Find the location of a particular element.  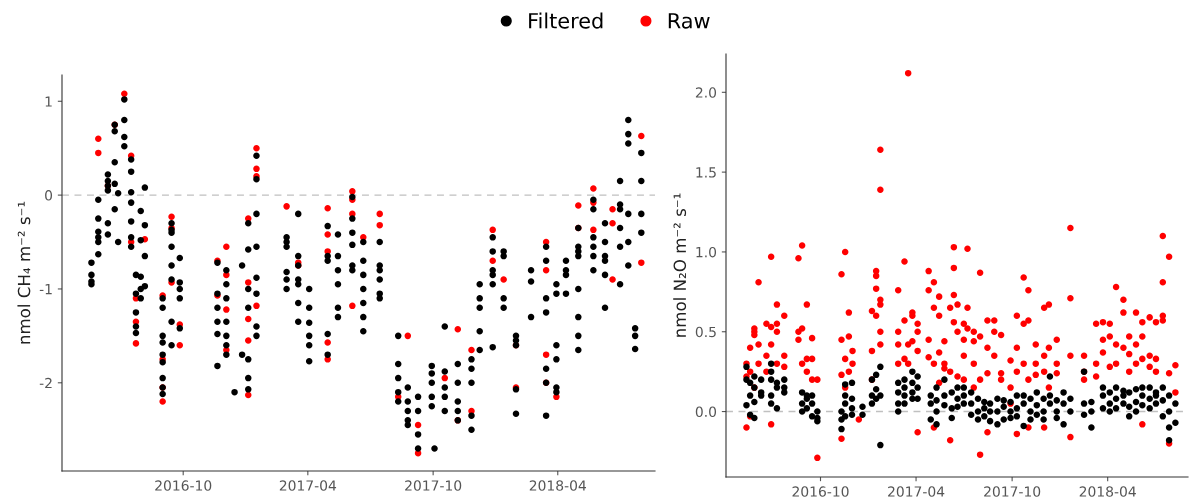

y-tick-label: 0 is located at coordinates (49, 195).